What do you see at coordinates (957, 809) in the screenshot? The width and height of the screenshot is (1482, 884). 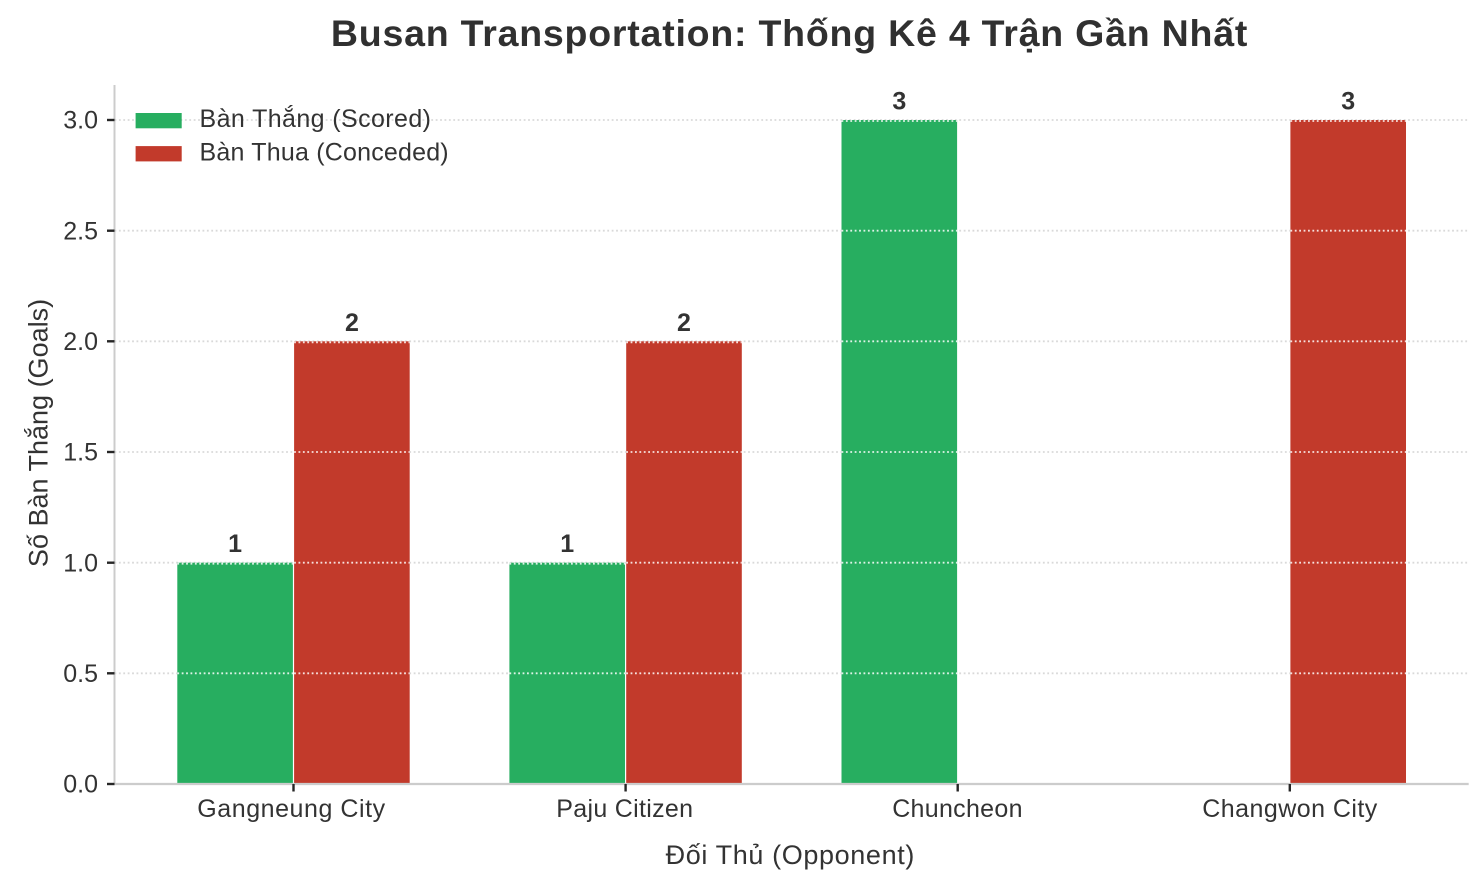 I see `svg-text: Chuncheon` at bounding box center [957, 809].